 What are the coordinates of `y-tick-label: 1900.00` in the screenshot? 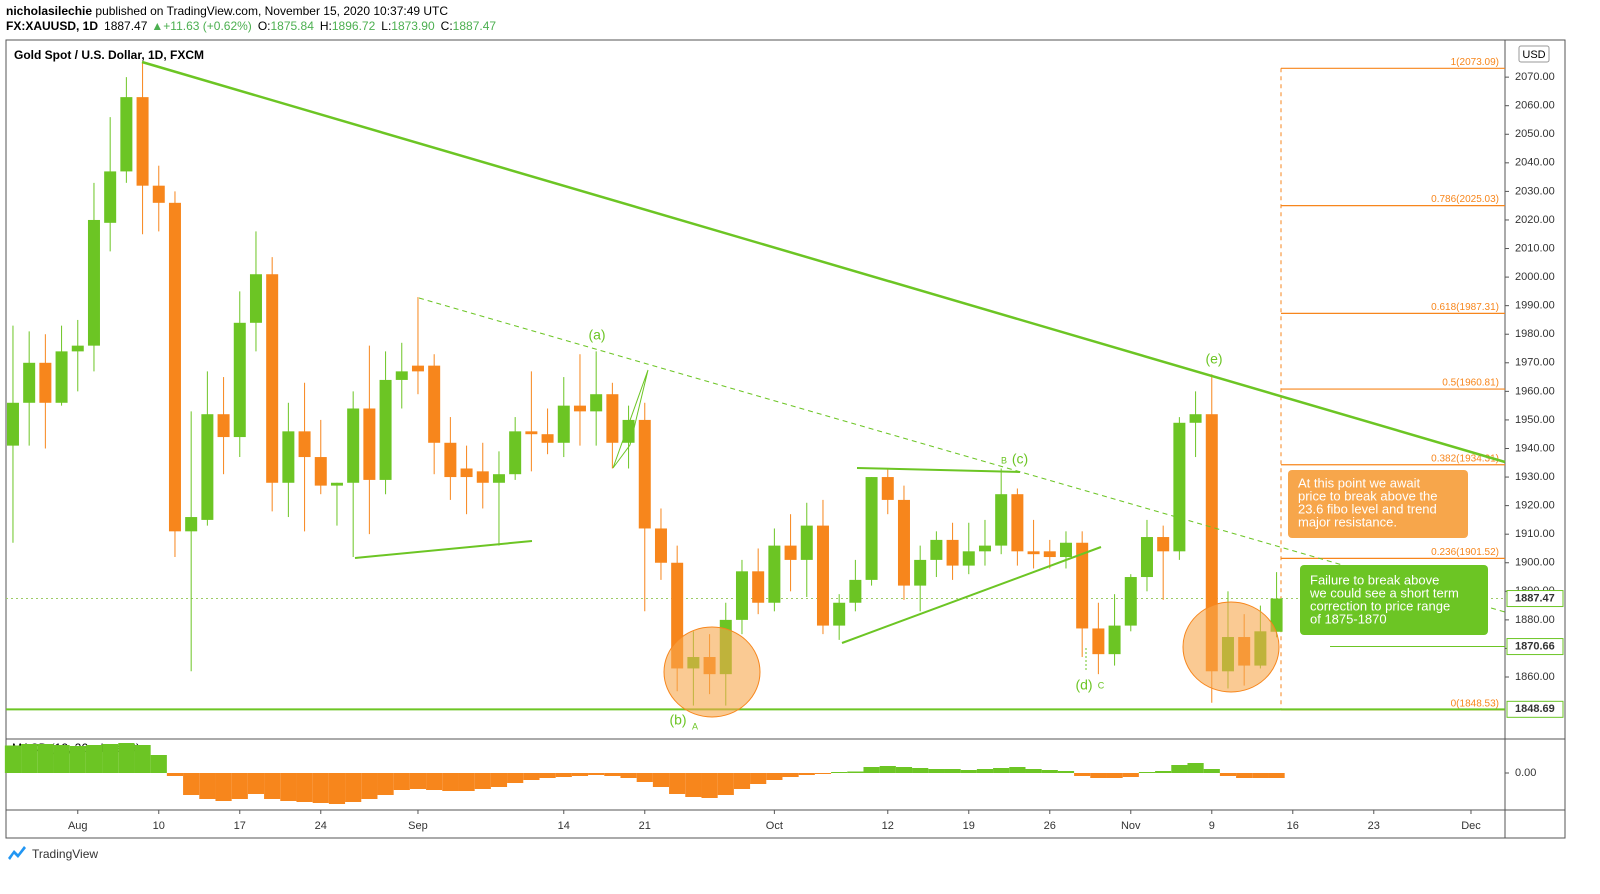 It's located at (1535, 563).